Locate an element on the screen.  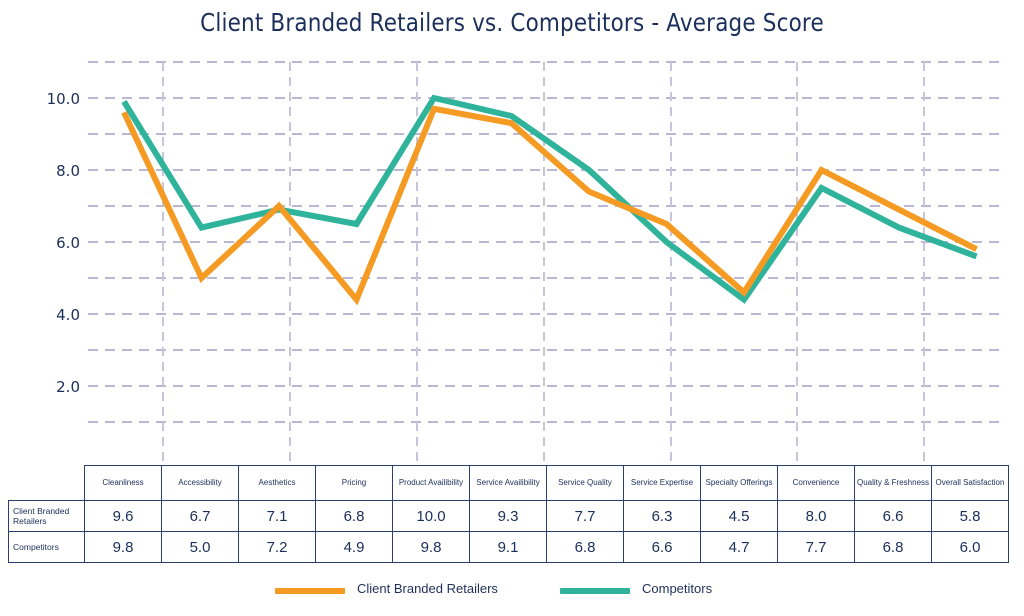
table-cell: 4.7 is located at coordinates (739, 547).